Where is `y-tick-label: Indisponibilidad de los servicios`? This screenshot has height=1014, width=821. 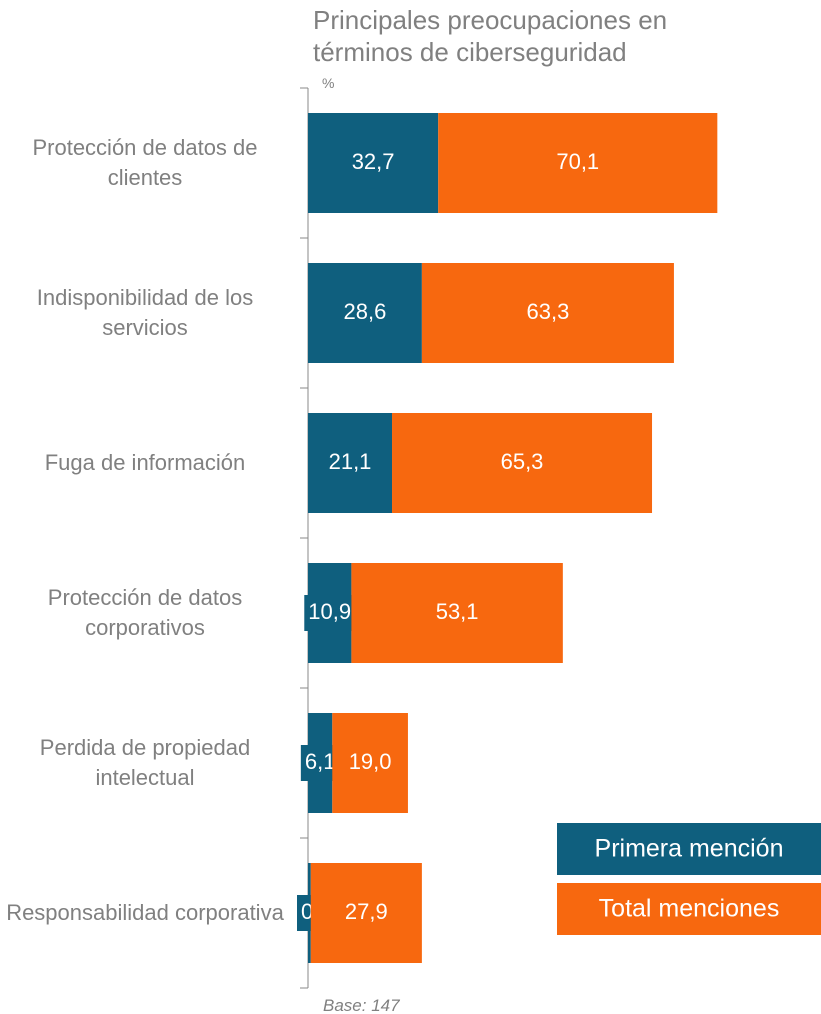
y-tick-label: Indisponibilidad de los servicios is located at coordinates (145, 312).